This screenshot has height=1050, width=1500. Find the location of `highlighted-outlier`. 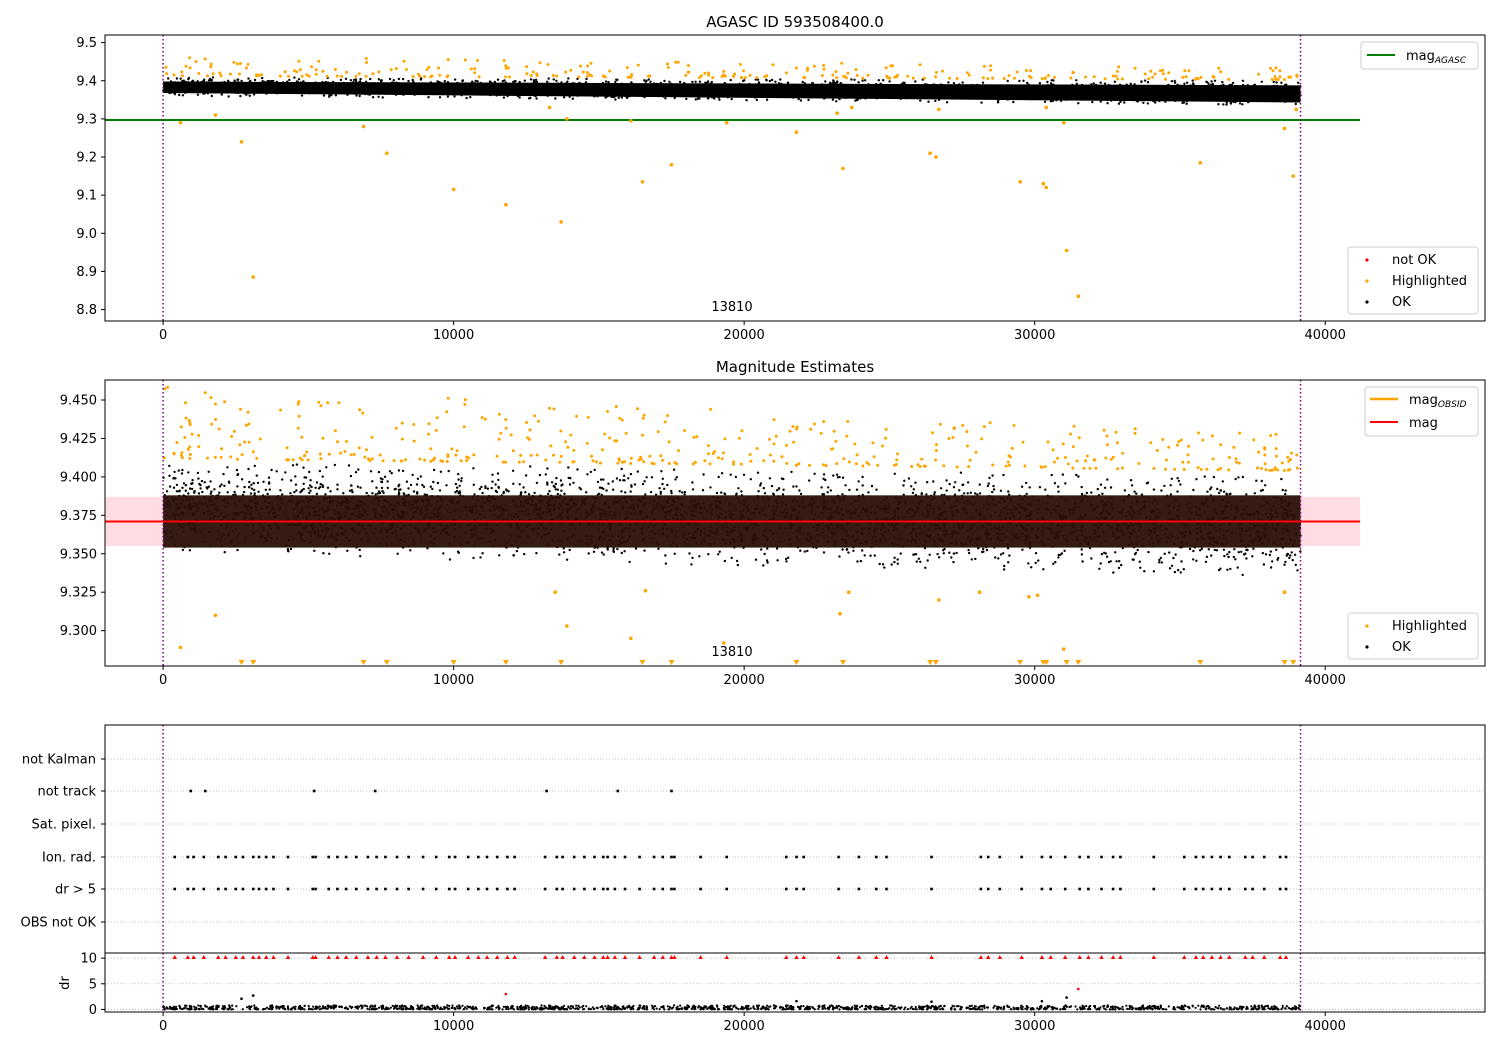

highlighted-outlier is located at coordinates (726, 122).